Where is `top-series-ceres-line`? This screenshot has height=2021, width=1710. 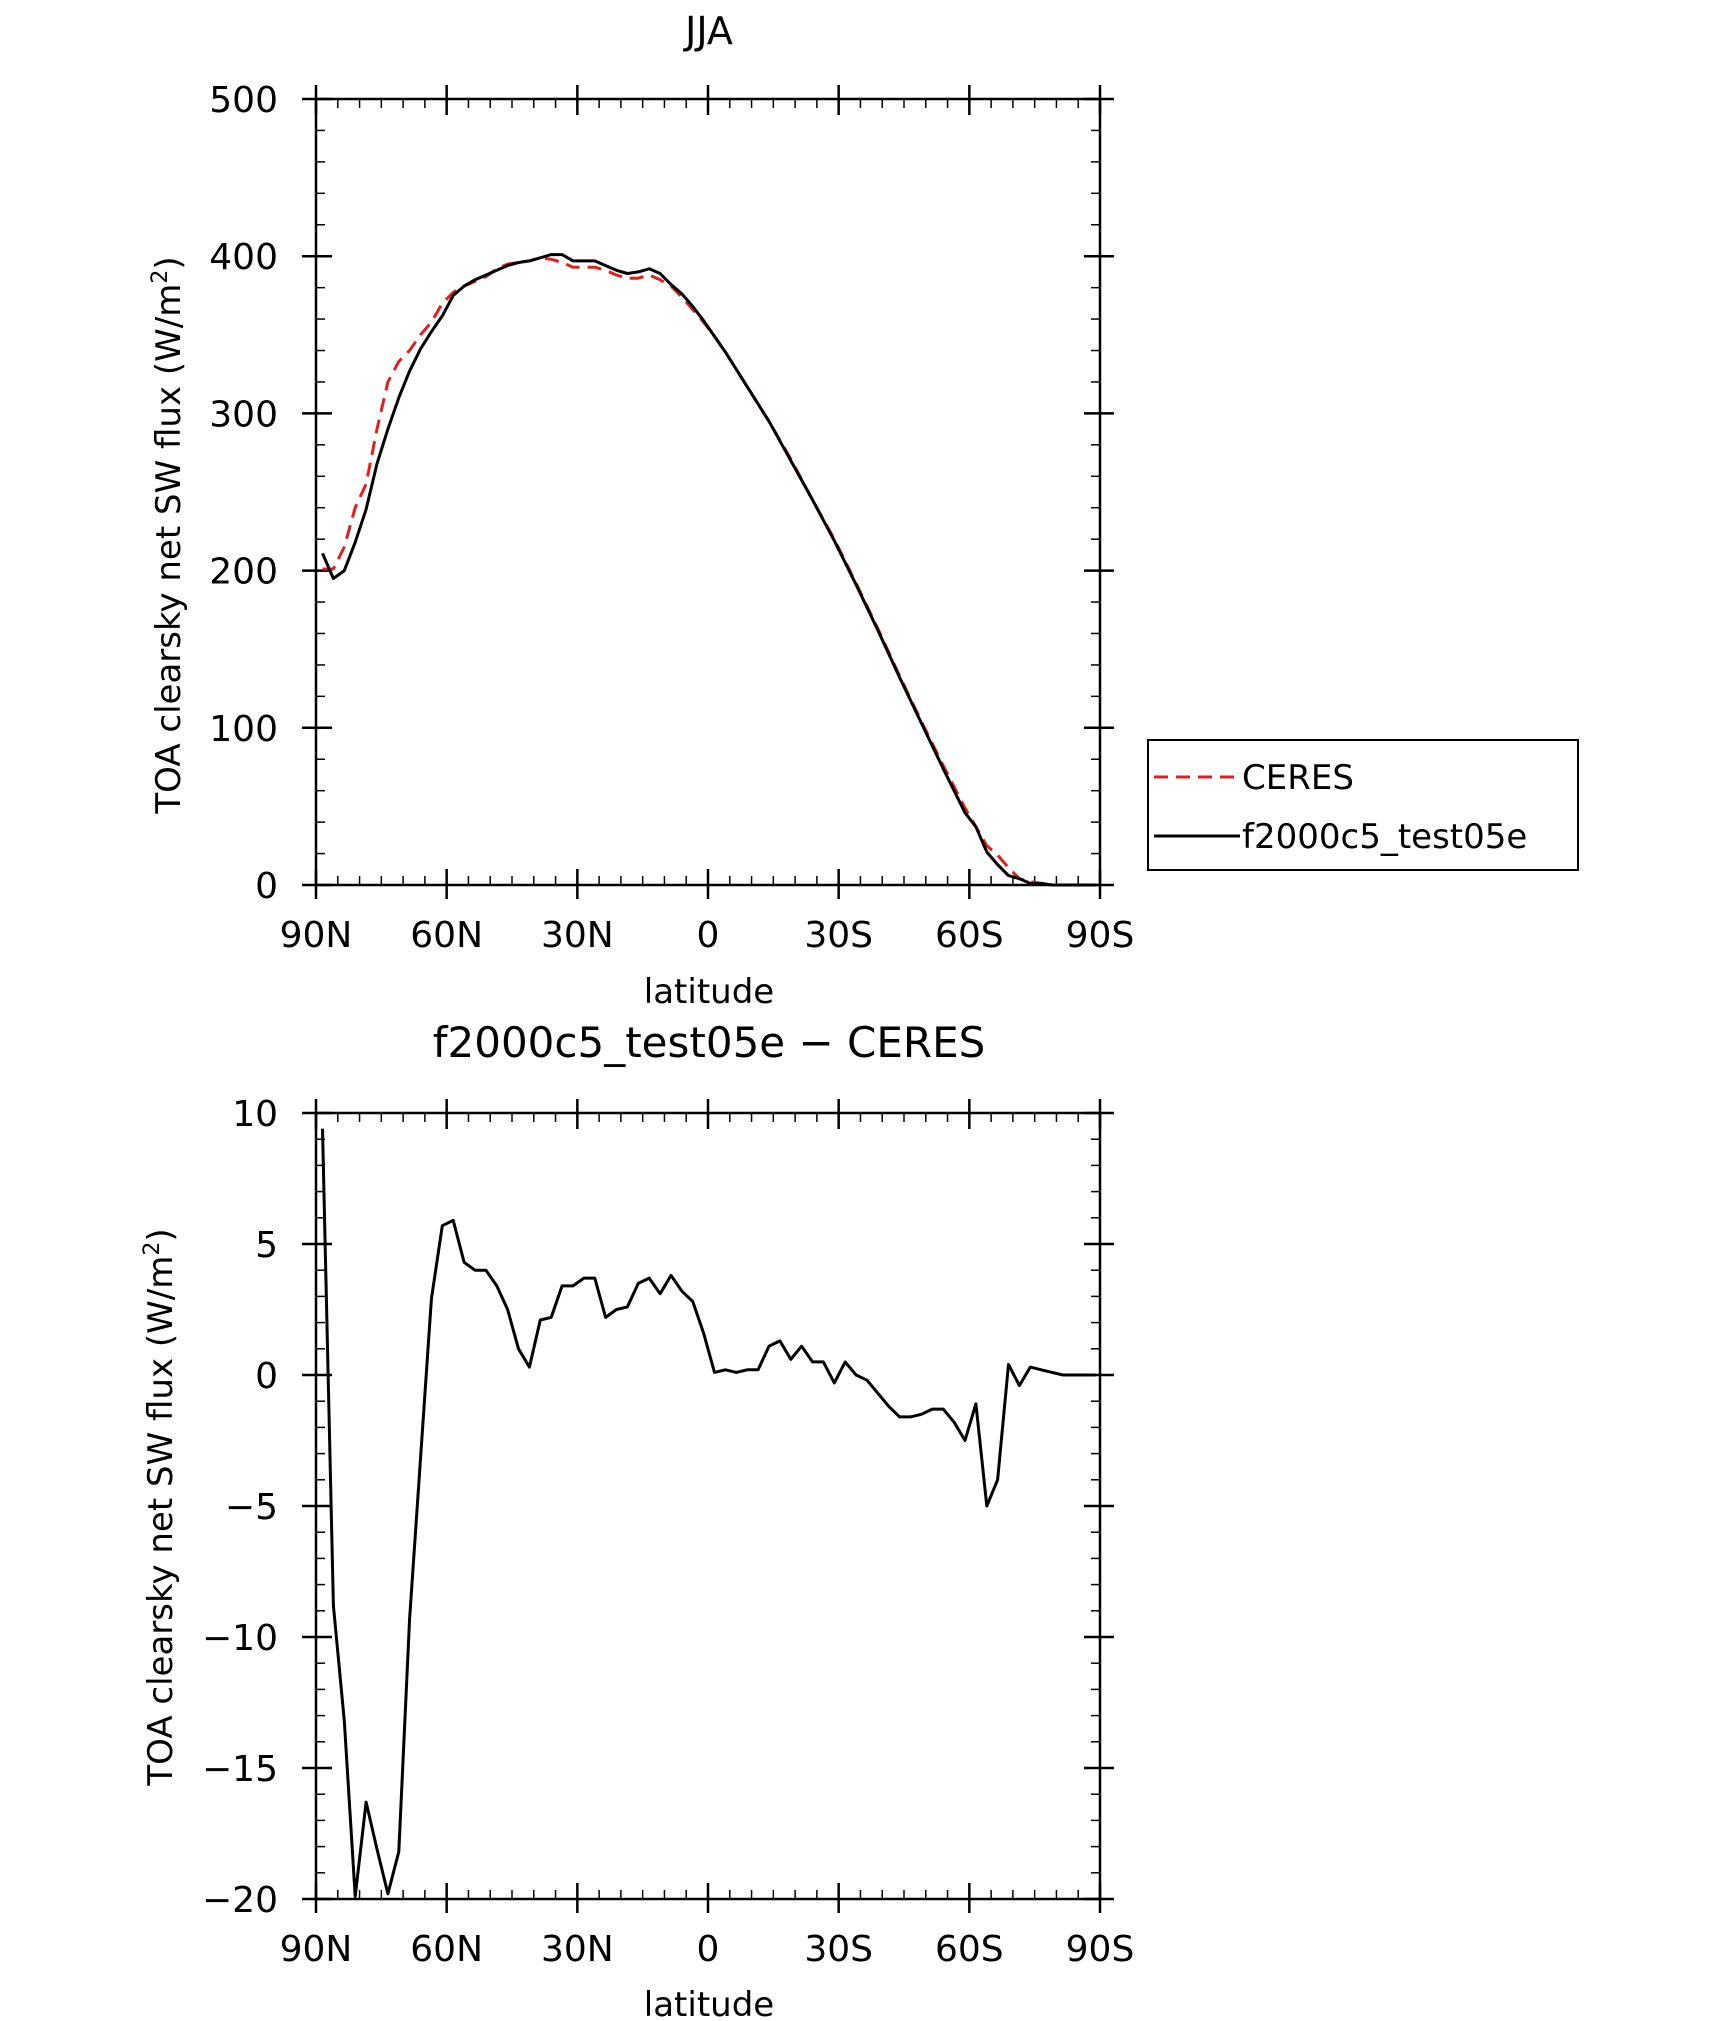
top-series-ceres-line is located at coordinates (709, 571).